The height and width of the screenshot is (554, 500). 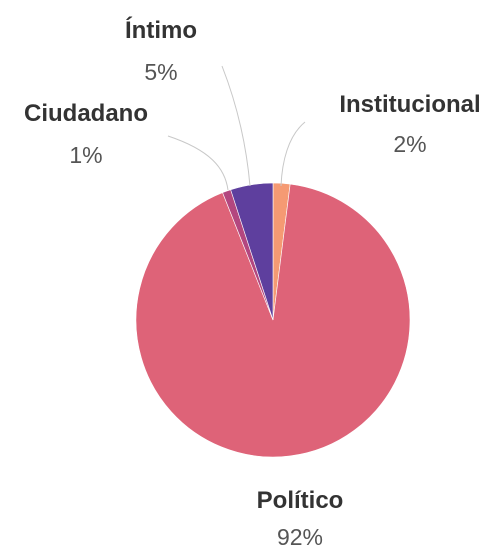 I want to click on value-ciudadano: 1%, so click(x=85, y=155).